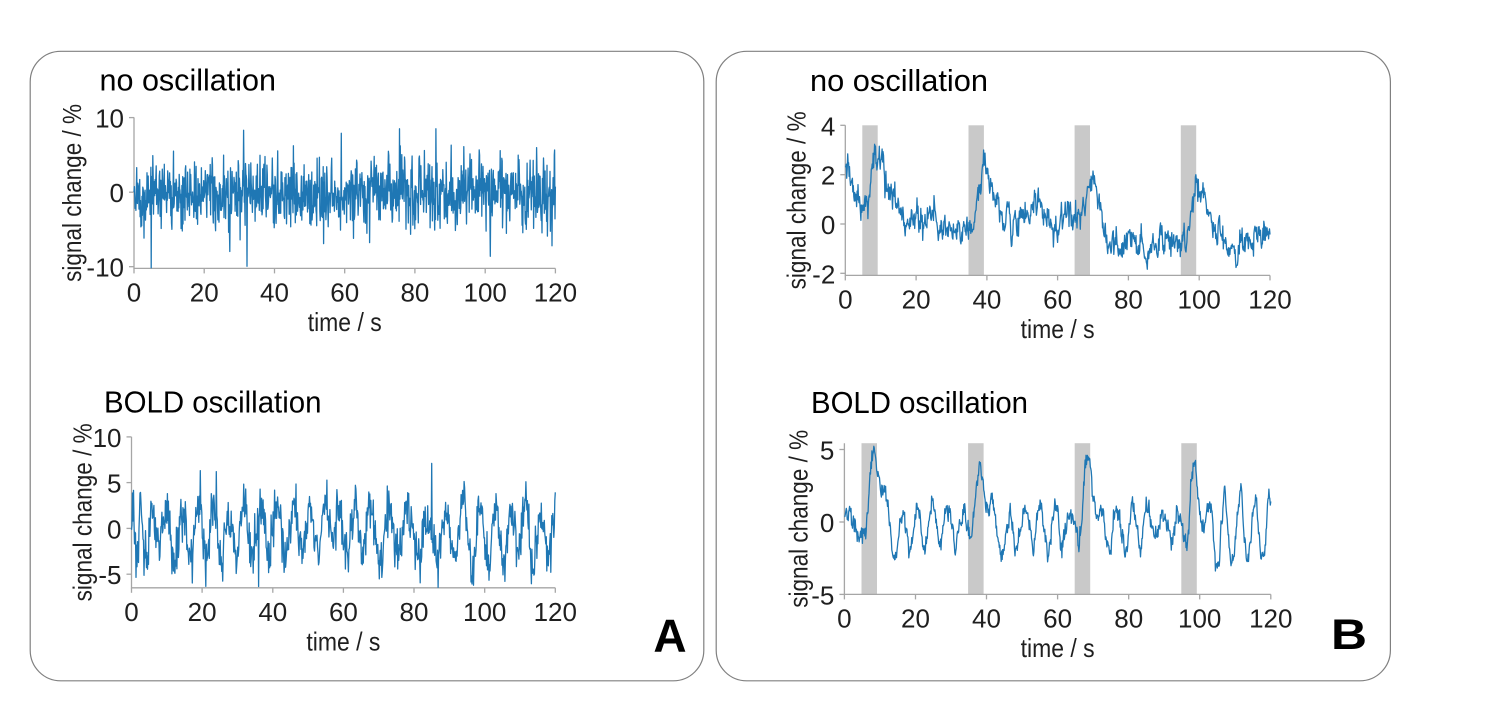 The image size is (1500, 705). Describe the element at coordinates (823, 274) in the screenshot. I see `svg-text: -2` at that location.